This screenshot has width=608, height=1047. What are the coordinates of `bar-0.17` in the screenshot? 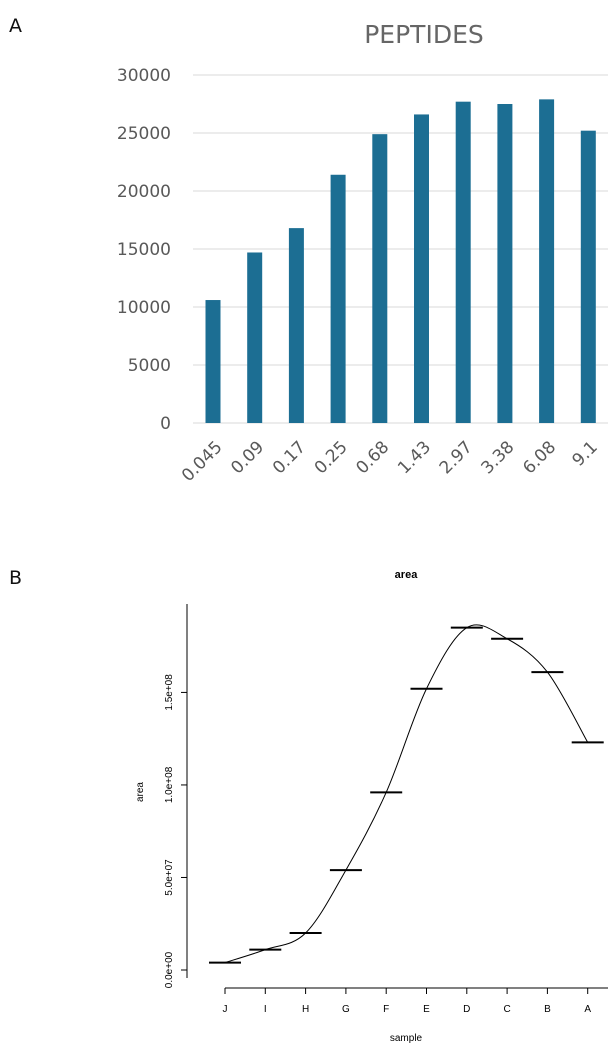 It's located at (296, 325).